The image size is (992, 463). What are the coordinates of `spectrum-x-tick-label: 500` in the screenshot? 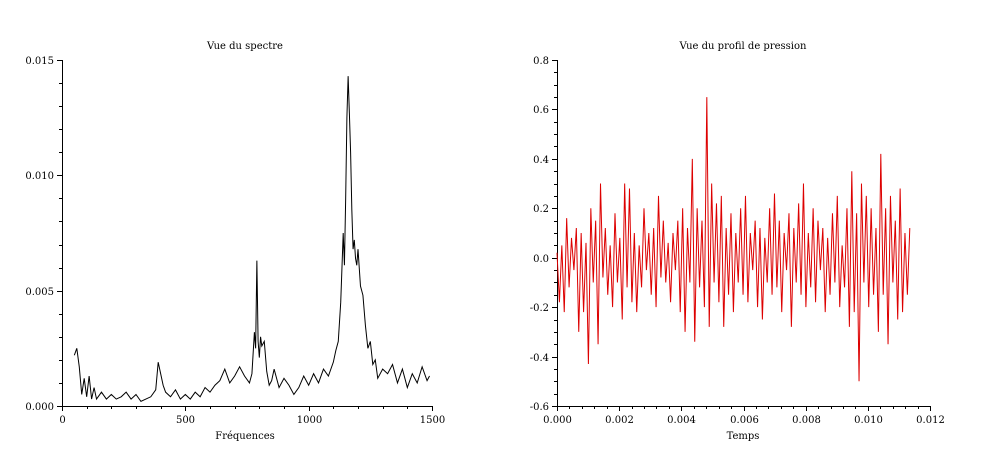 It's located at (185, 420).